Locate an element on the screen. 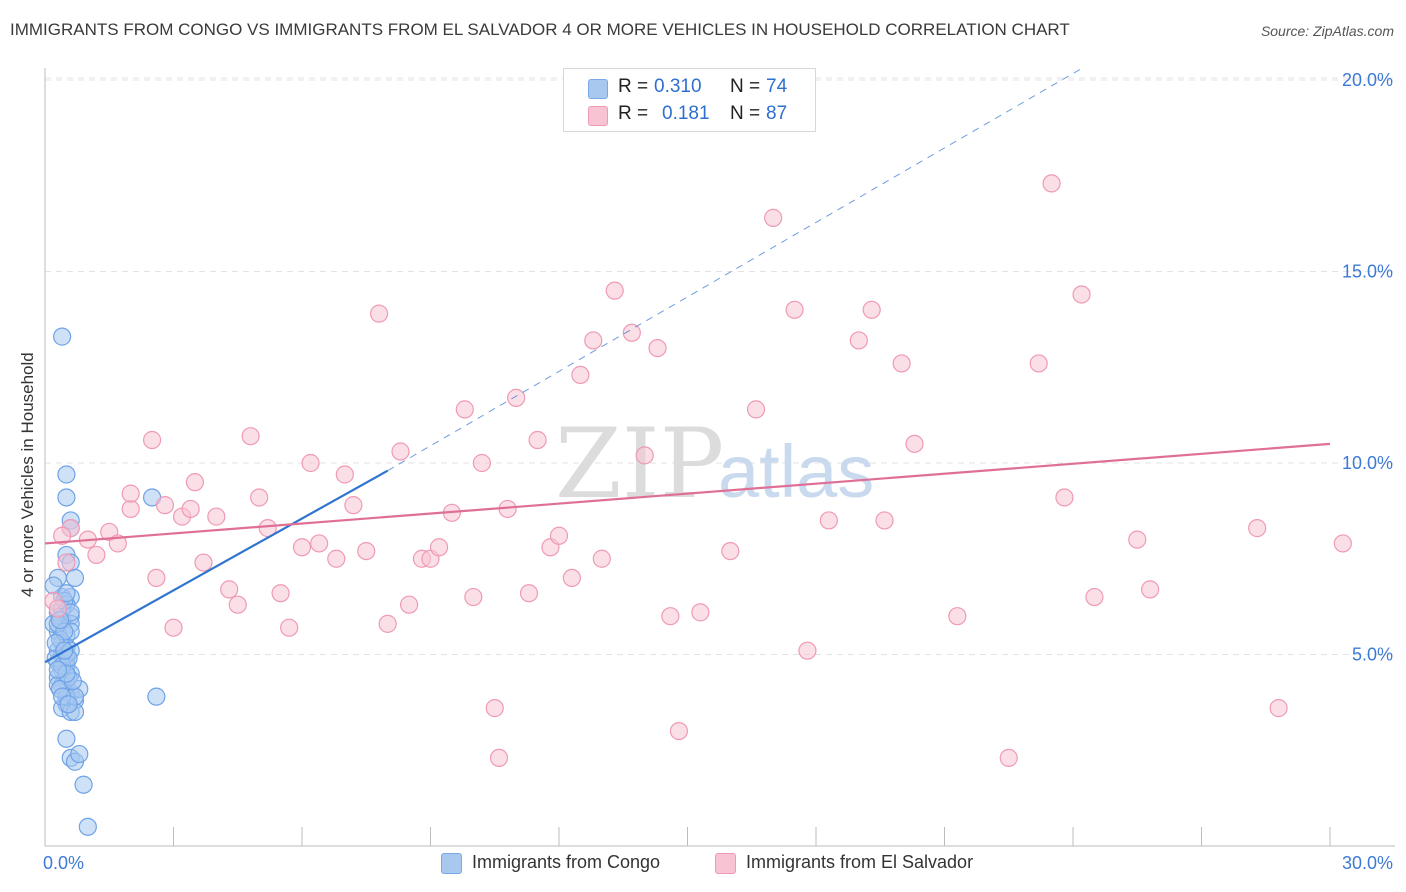 Image resolution: width=1406 pixels, height=892 pixels. legend-r-value: 0.310 is located at coordinates (678, 86).